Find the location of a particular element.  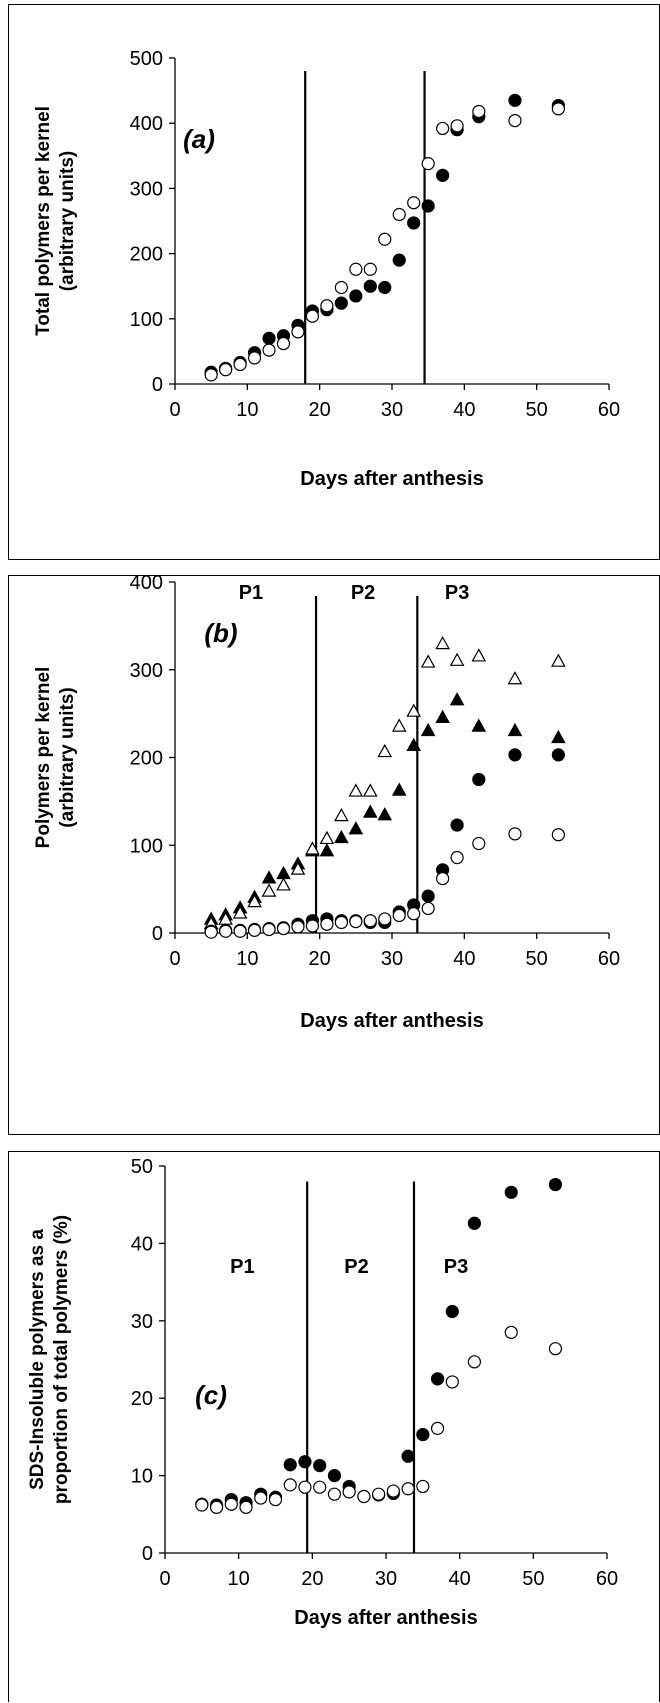

y-tick-label: 100 is located at coordinates (146, 846).